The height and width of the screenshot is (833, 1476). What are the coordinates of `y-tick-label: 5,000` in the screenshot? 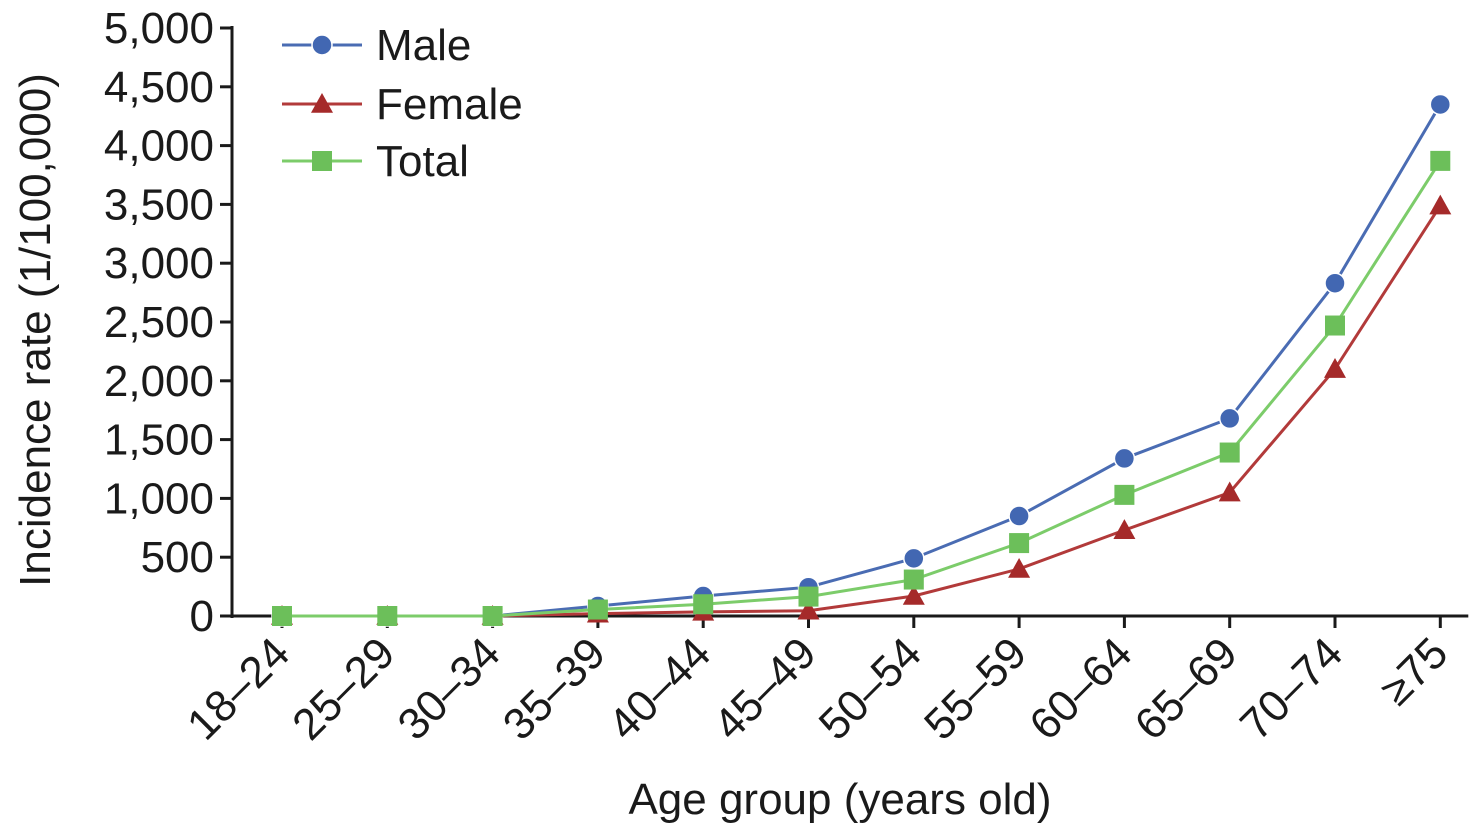 It's located at (159, 28).